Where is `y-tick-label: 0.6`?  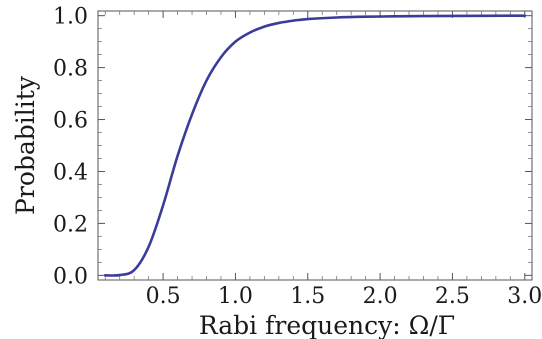 y-tick-label: 0.6 is located at coordinates (70, 121).